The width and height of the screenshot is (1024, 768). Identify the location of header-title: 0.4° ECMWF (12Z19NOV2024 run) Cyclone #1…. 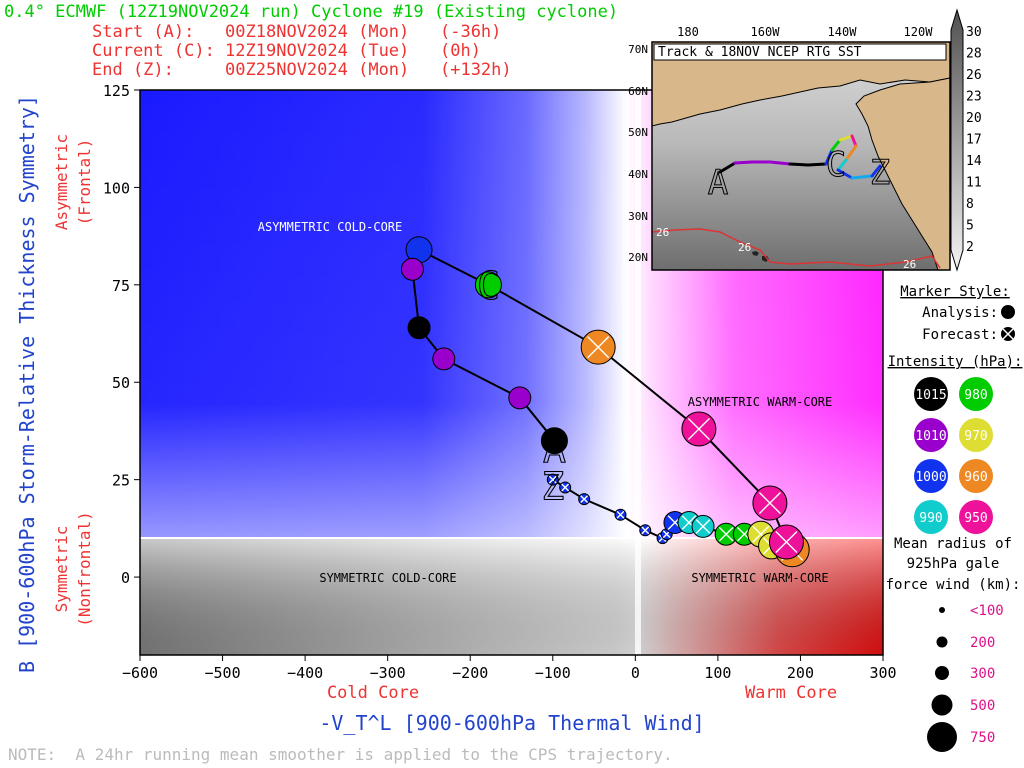
(311, 12).